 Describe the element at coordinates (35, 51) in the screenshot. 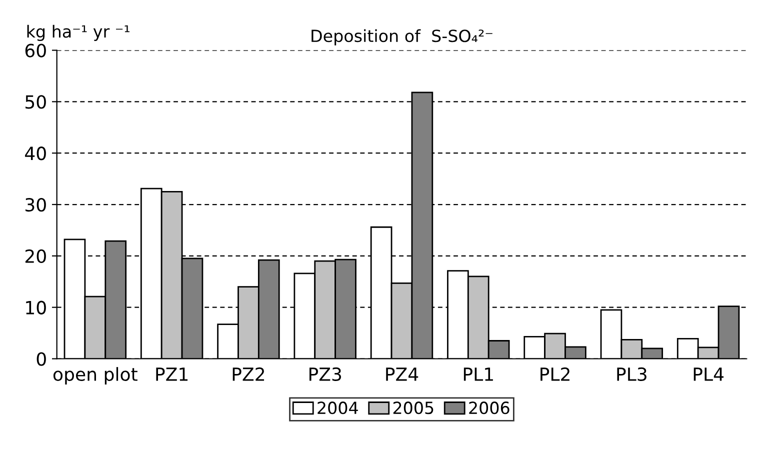

I see `y-tick-label: 60` at that location.